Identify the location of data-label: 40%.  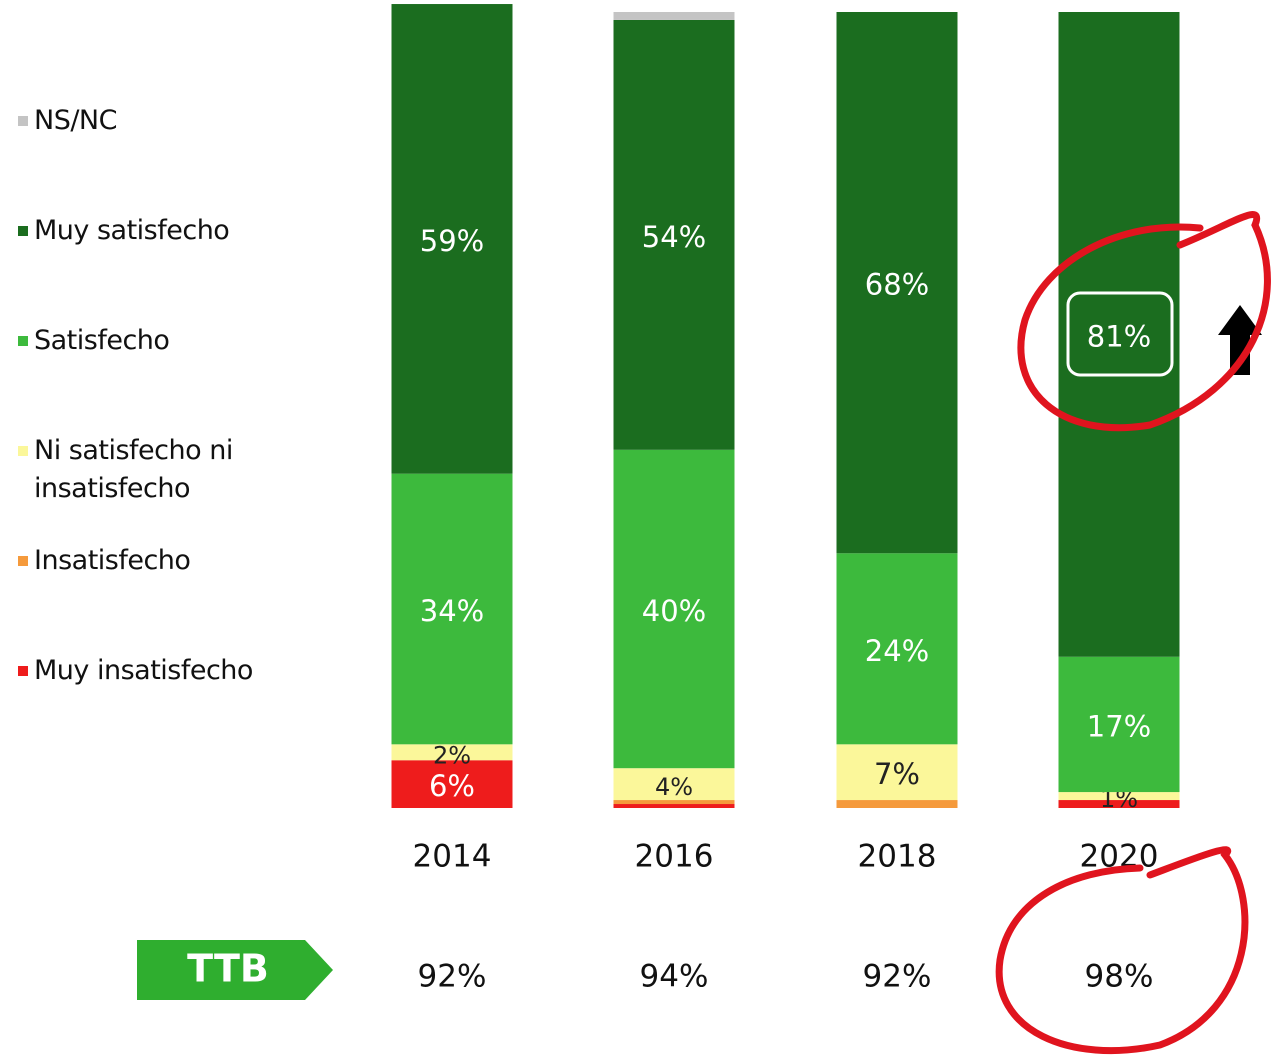
(674, 611).